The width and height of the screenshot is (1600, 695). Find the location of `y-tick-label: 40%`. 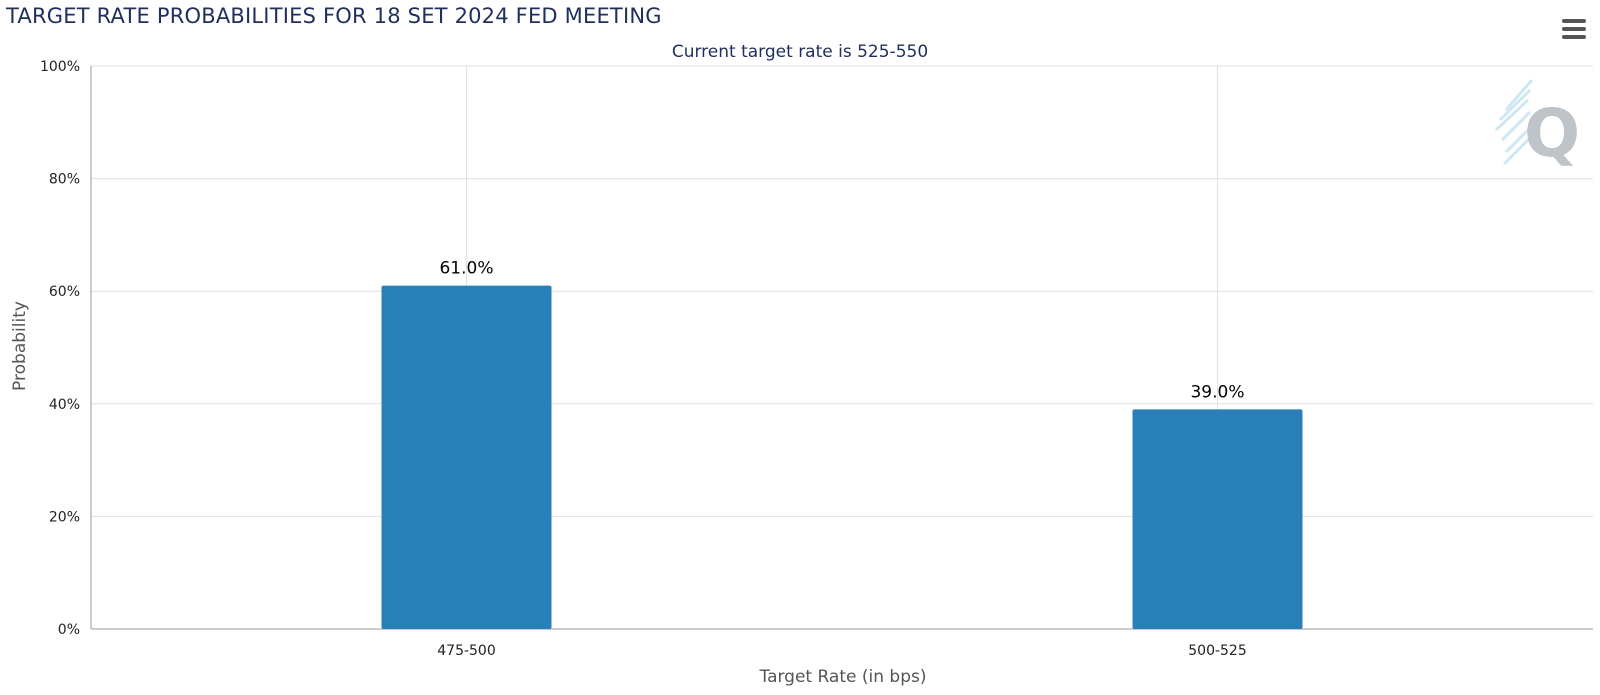

y-tick-label: 40% is located at coordinates (64, 405).